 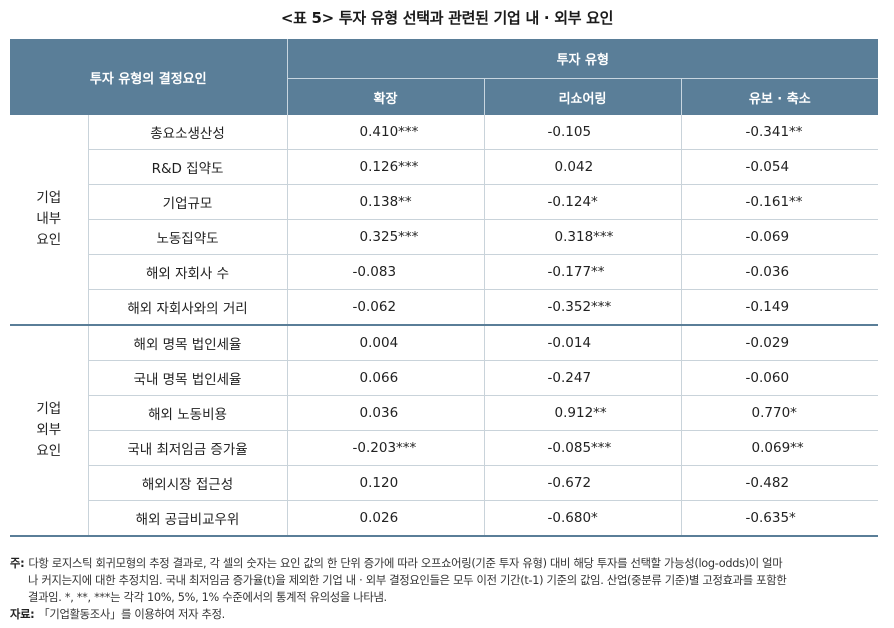 I want to click on value-cell: 0.770*, so click(x=780, y=413).